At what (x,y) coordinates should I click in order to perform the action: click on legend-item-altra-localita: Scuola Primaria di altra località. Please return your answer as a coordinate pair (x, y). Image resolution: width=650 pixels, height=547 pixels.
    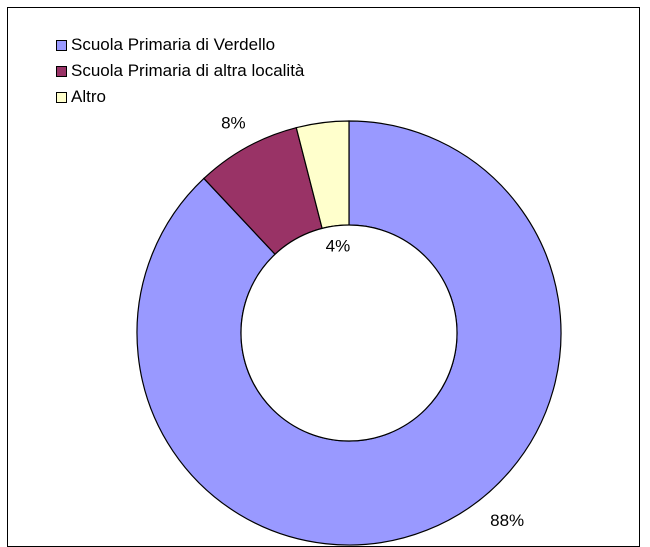
    Looking at the image, I should click on (180, 71).